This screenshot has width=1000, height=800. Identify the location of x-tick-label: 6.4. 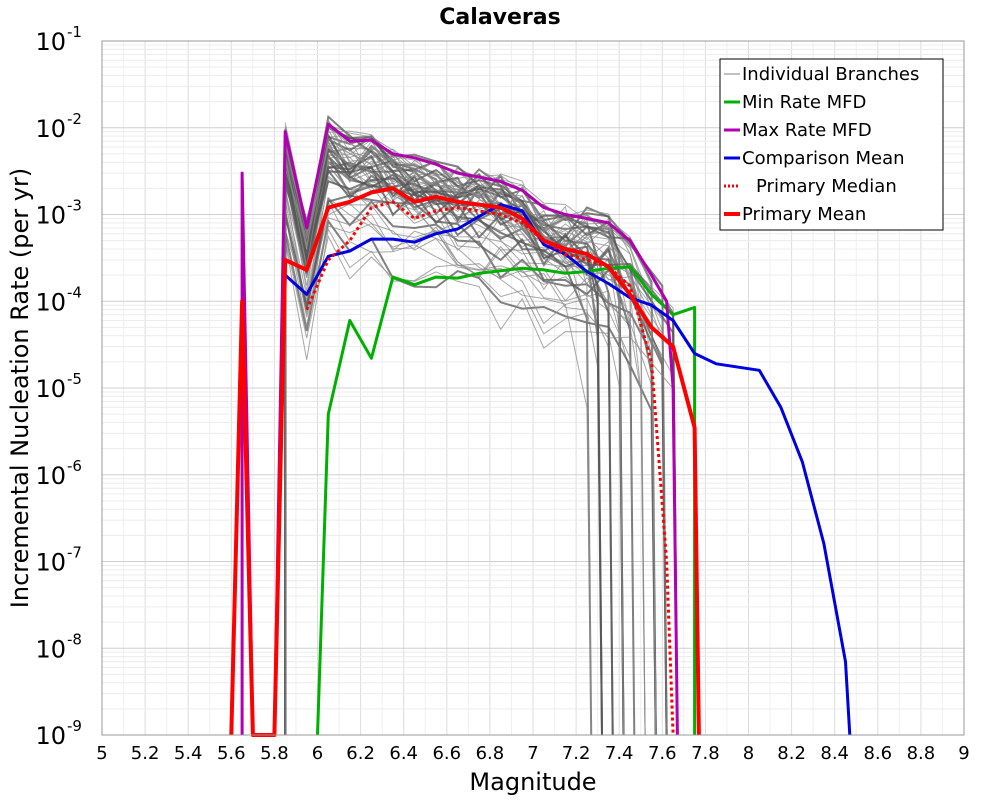
(403, 753).